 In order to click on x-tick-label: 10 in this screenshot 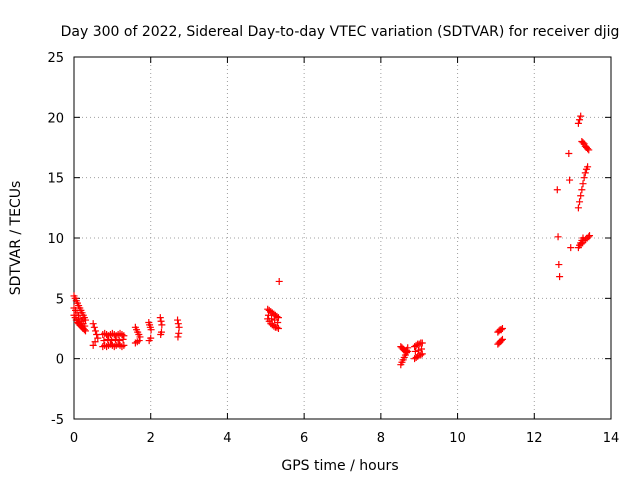, I will do `click(457, 438)`.